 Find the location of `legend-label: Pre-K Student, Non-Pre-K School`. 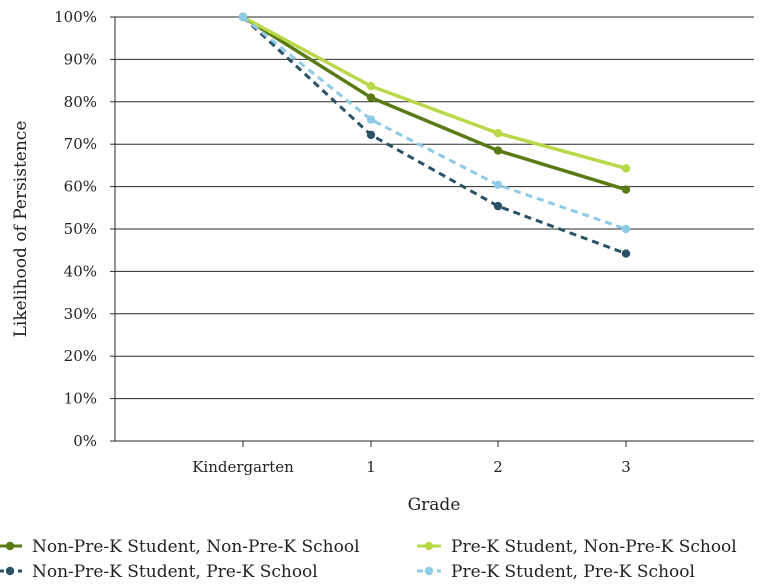

legend-label: Pre-K Student, Non-Pre-K School is located at coordinates (594, 547).